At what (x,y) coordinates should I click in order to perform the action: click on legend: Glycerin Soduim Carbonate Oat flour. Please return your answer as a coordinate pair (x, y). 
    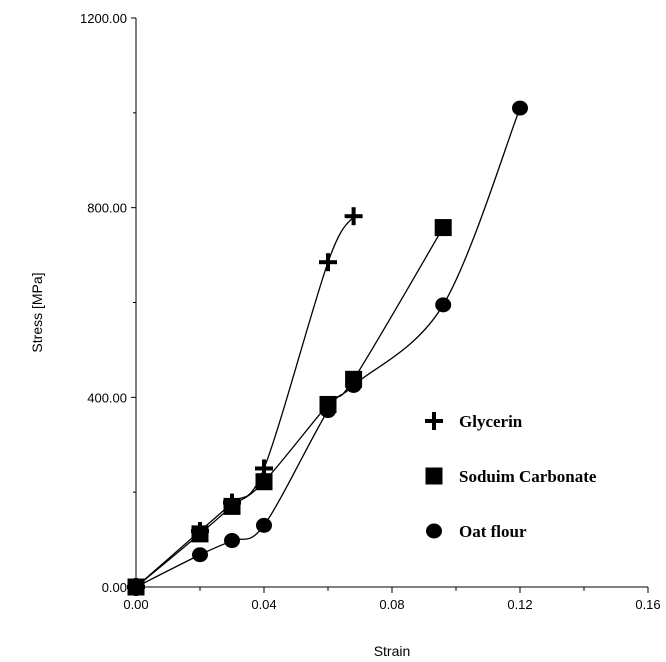
    Looking at the image, I should click on (511, 476).